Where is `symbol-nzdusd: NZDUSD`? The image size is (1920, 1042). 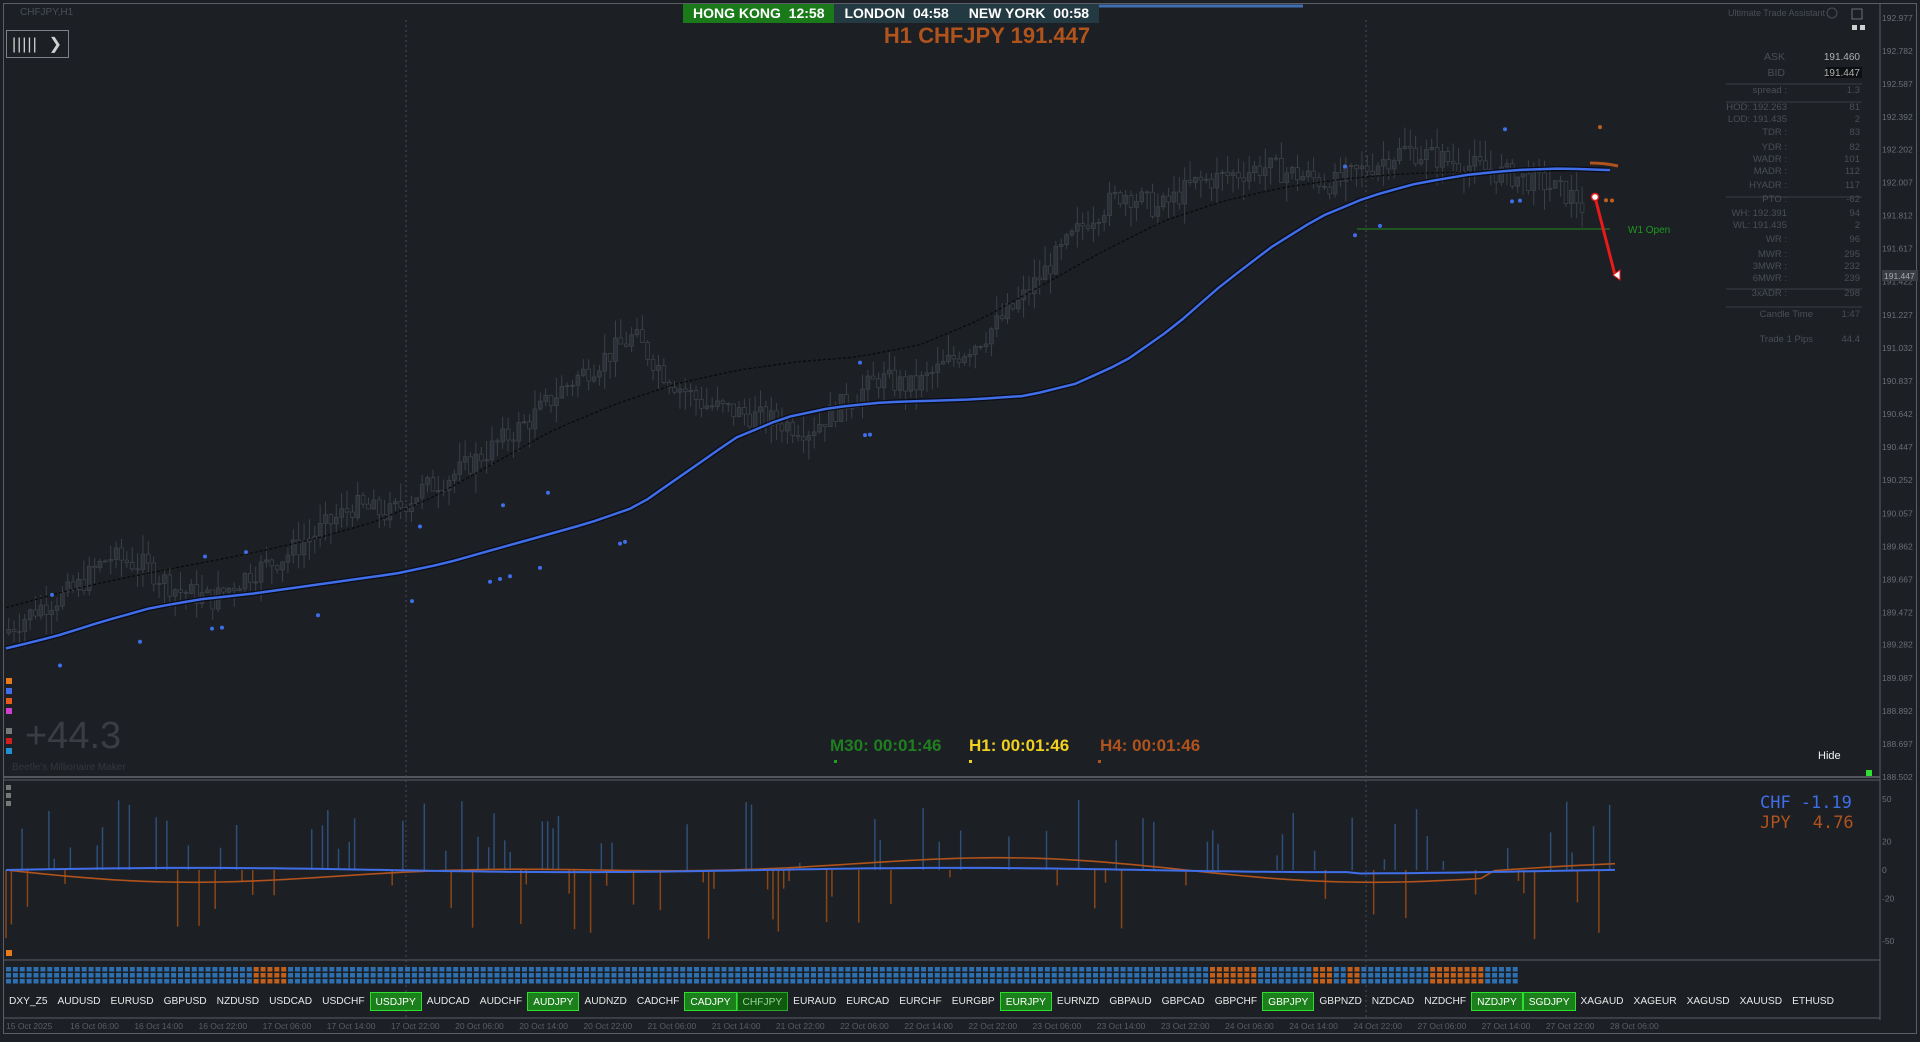 symbol-nzdusd: NZDUSD is located at coordinates (238, 1001).